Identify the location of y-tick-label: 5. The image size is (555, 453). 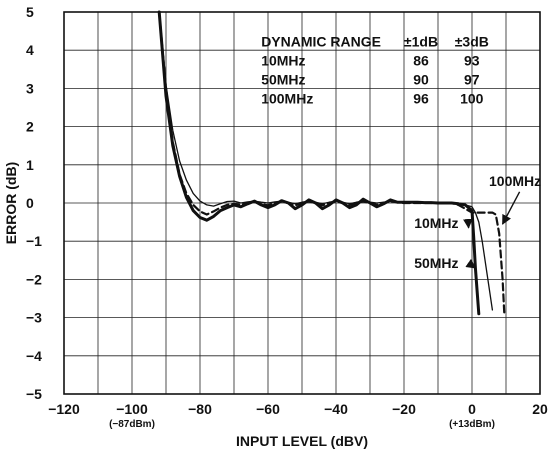
(30, 12).